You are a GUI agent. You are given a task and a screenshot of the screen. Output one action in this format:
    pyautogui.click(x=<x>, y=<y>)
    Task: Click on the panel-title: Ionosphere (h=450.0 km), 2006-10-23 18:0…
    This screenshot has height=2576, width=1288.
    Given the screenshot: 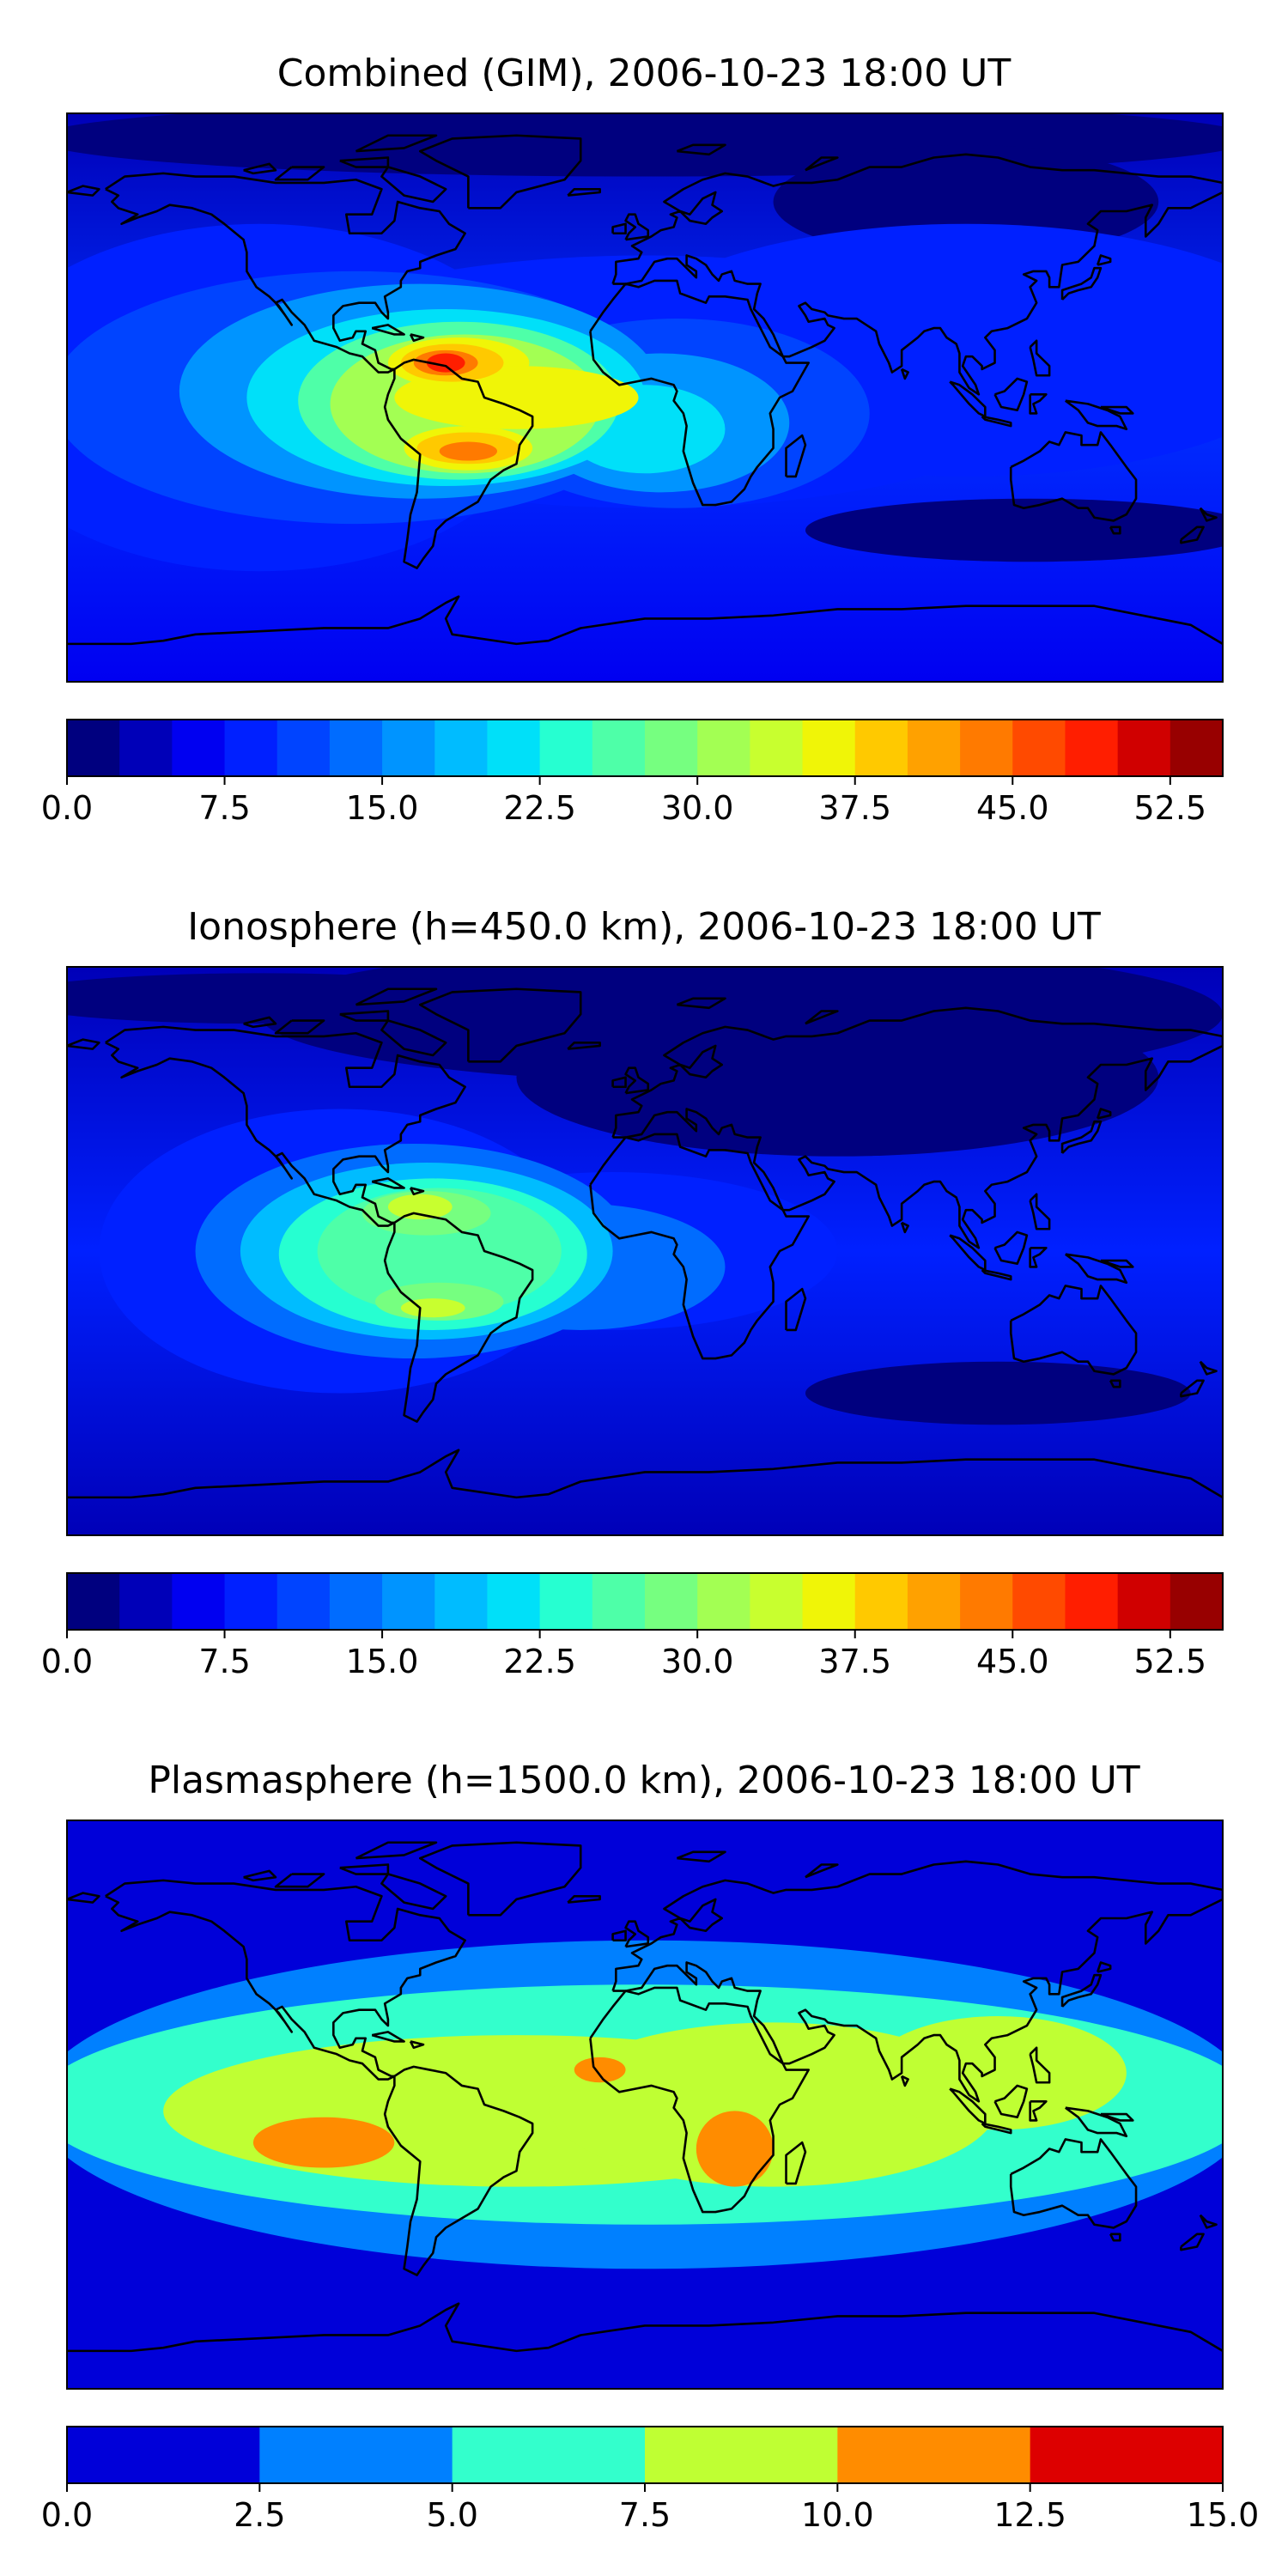 What is the action you would take?
    pyautogui.click(x=644, y=927)
    